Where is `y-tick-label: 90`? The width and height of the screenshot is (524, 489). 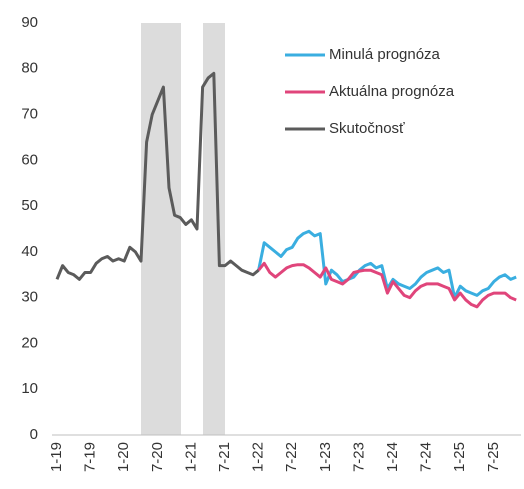 y-tick-label: 90 is located at coordinates (29, 22).